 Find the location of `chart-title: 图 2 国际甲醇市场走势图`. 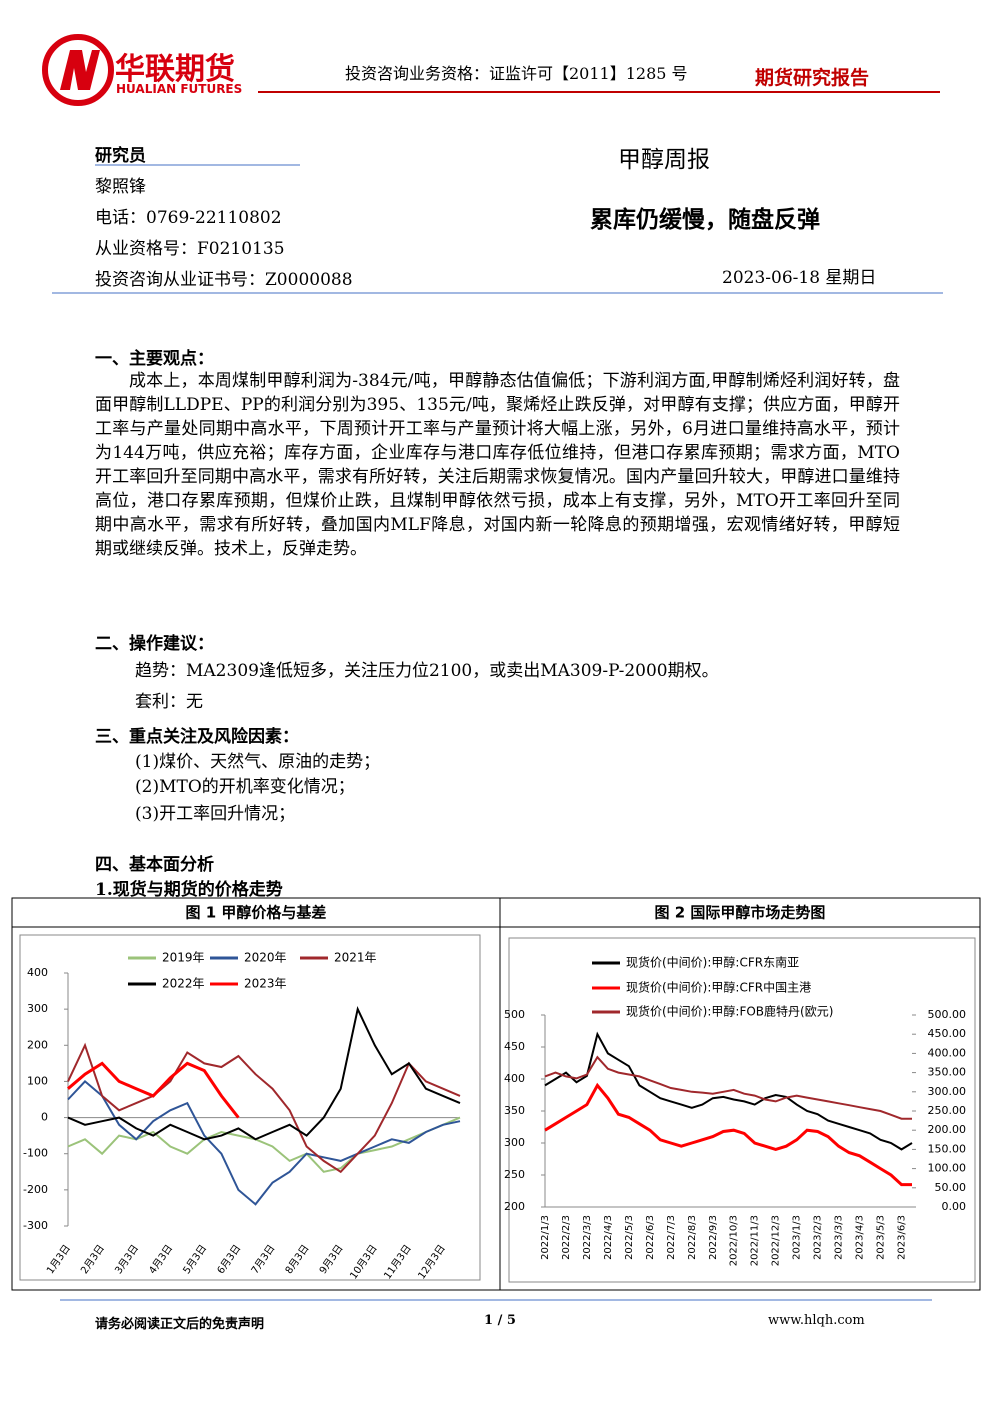

chart-title: 图 2 国际甲醇市场走势图 is located at coordinates (740, 913).